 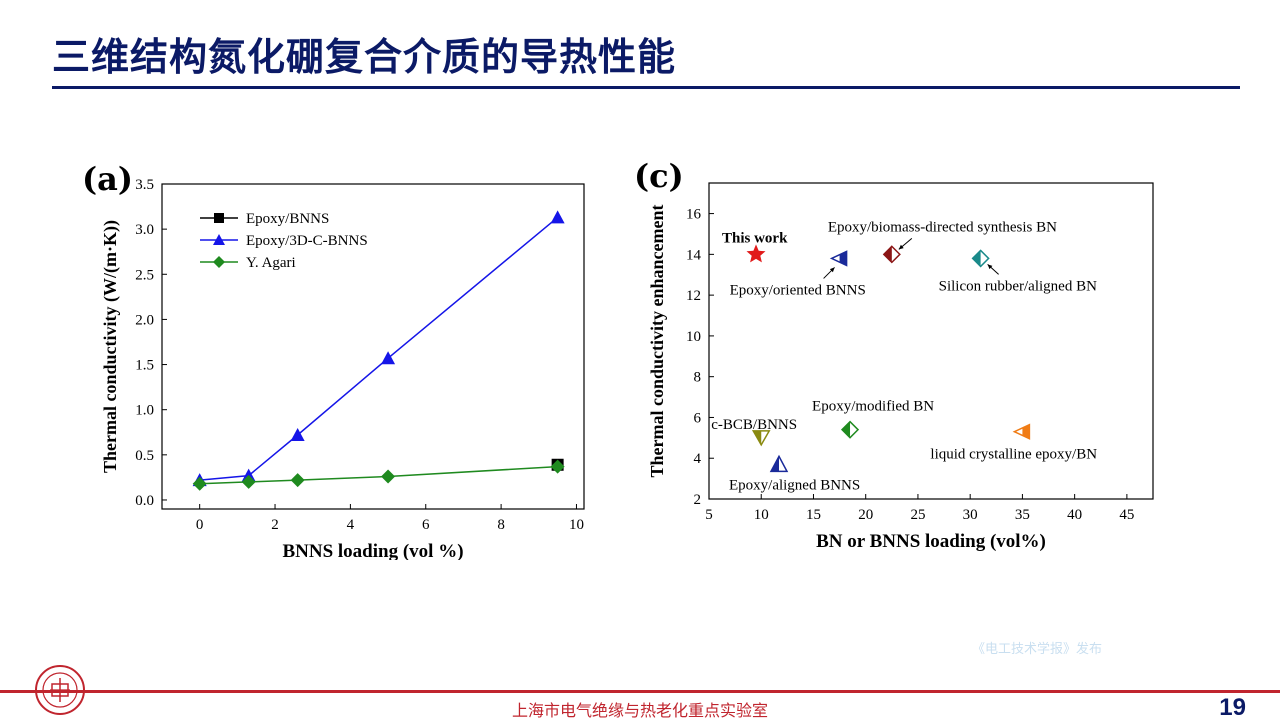 What do you see at coordinates (694, 255) in the screenshot?
I see `y-tick-label: 14` at bounding box center [694, 255].